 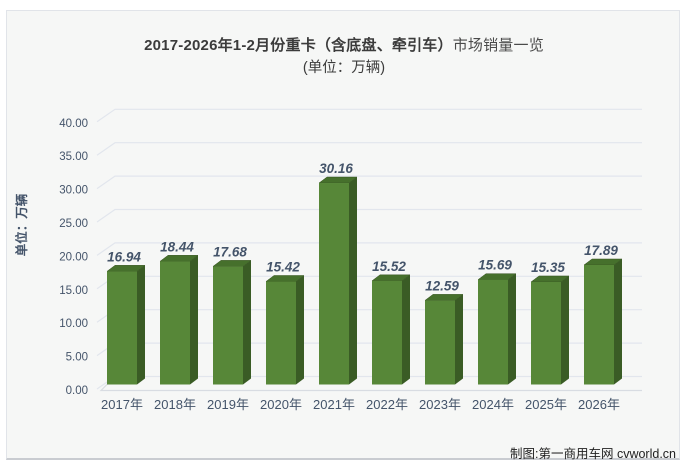 What do you see at coordinates (73, 257) in the screenshot?
I see `y-axis-tick-label: 20.00` at bounding box center [73, 257].